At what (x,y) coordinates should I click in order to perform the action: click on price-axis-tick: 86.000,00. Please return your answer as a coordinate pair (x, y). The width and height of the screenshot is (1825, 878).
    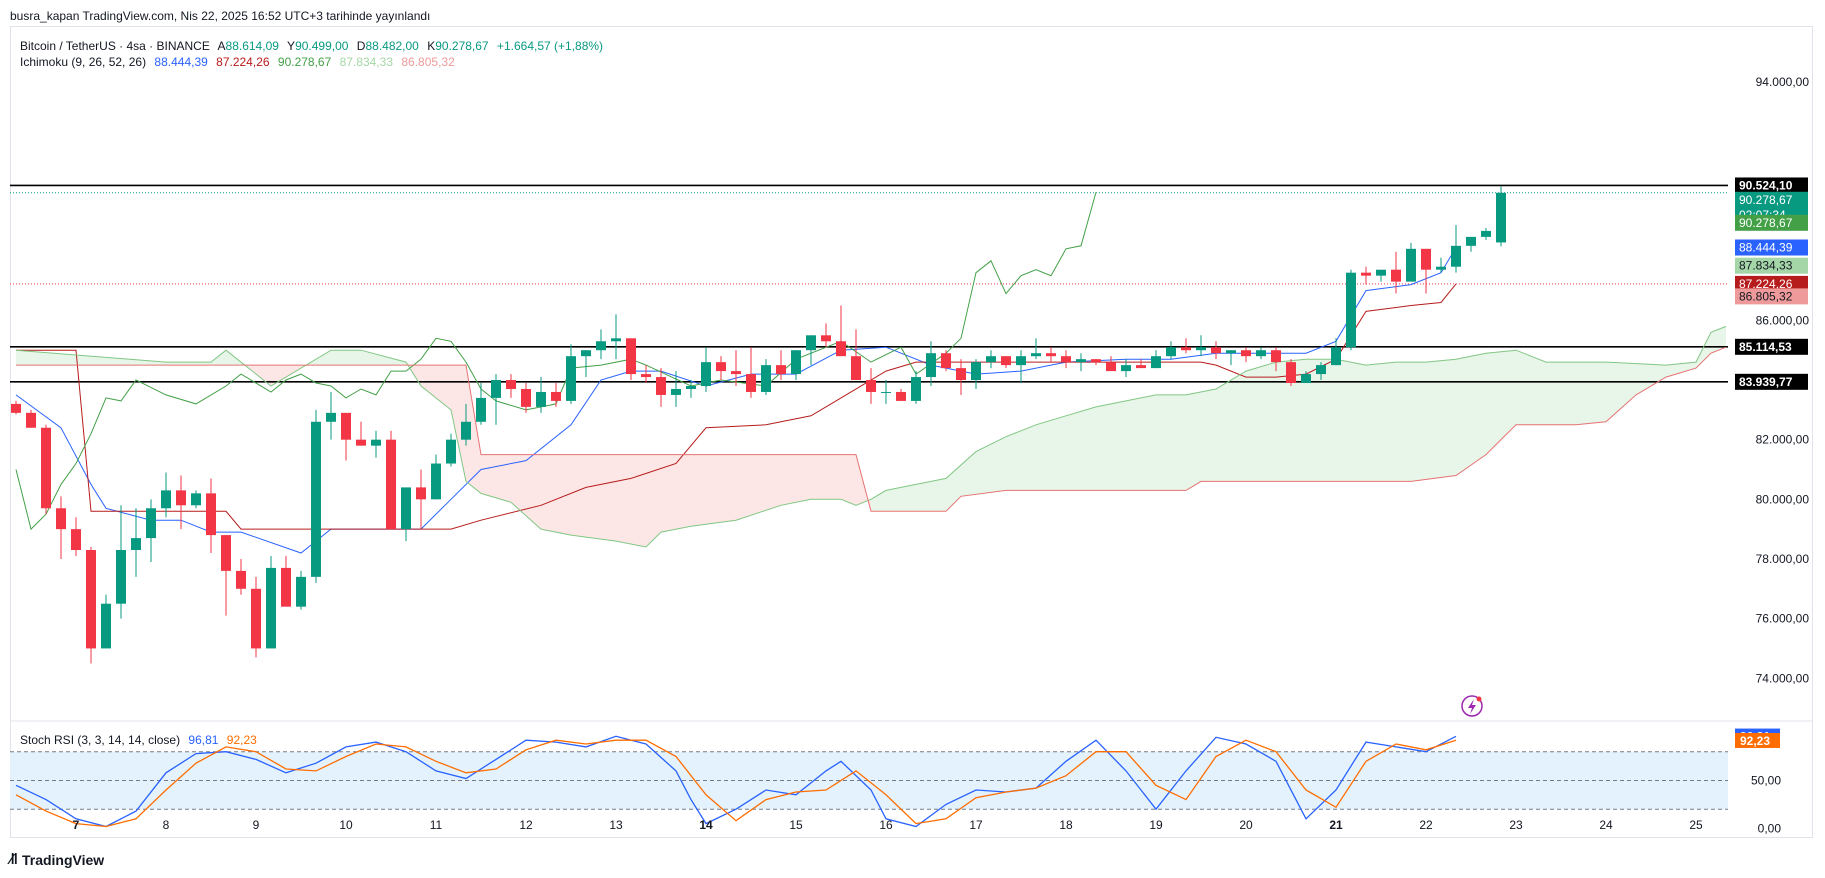
    Looking at the image, I should click on (1783, 320).